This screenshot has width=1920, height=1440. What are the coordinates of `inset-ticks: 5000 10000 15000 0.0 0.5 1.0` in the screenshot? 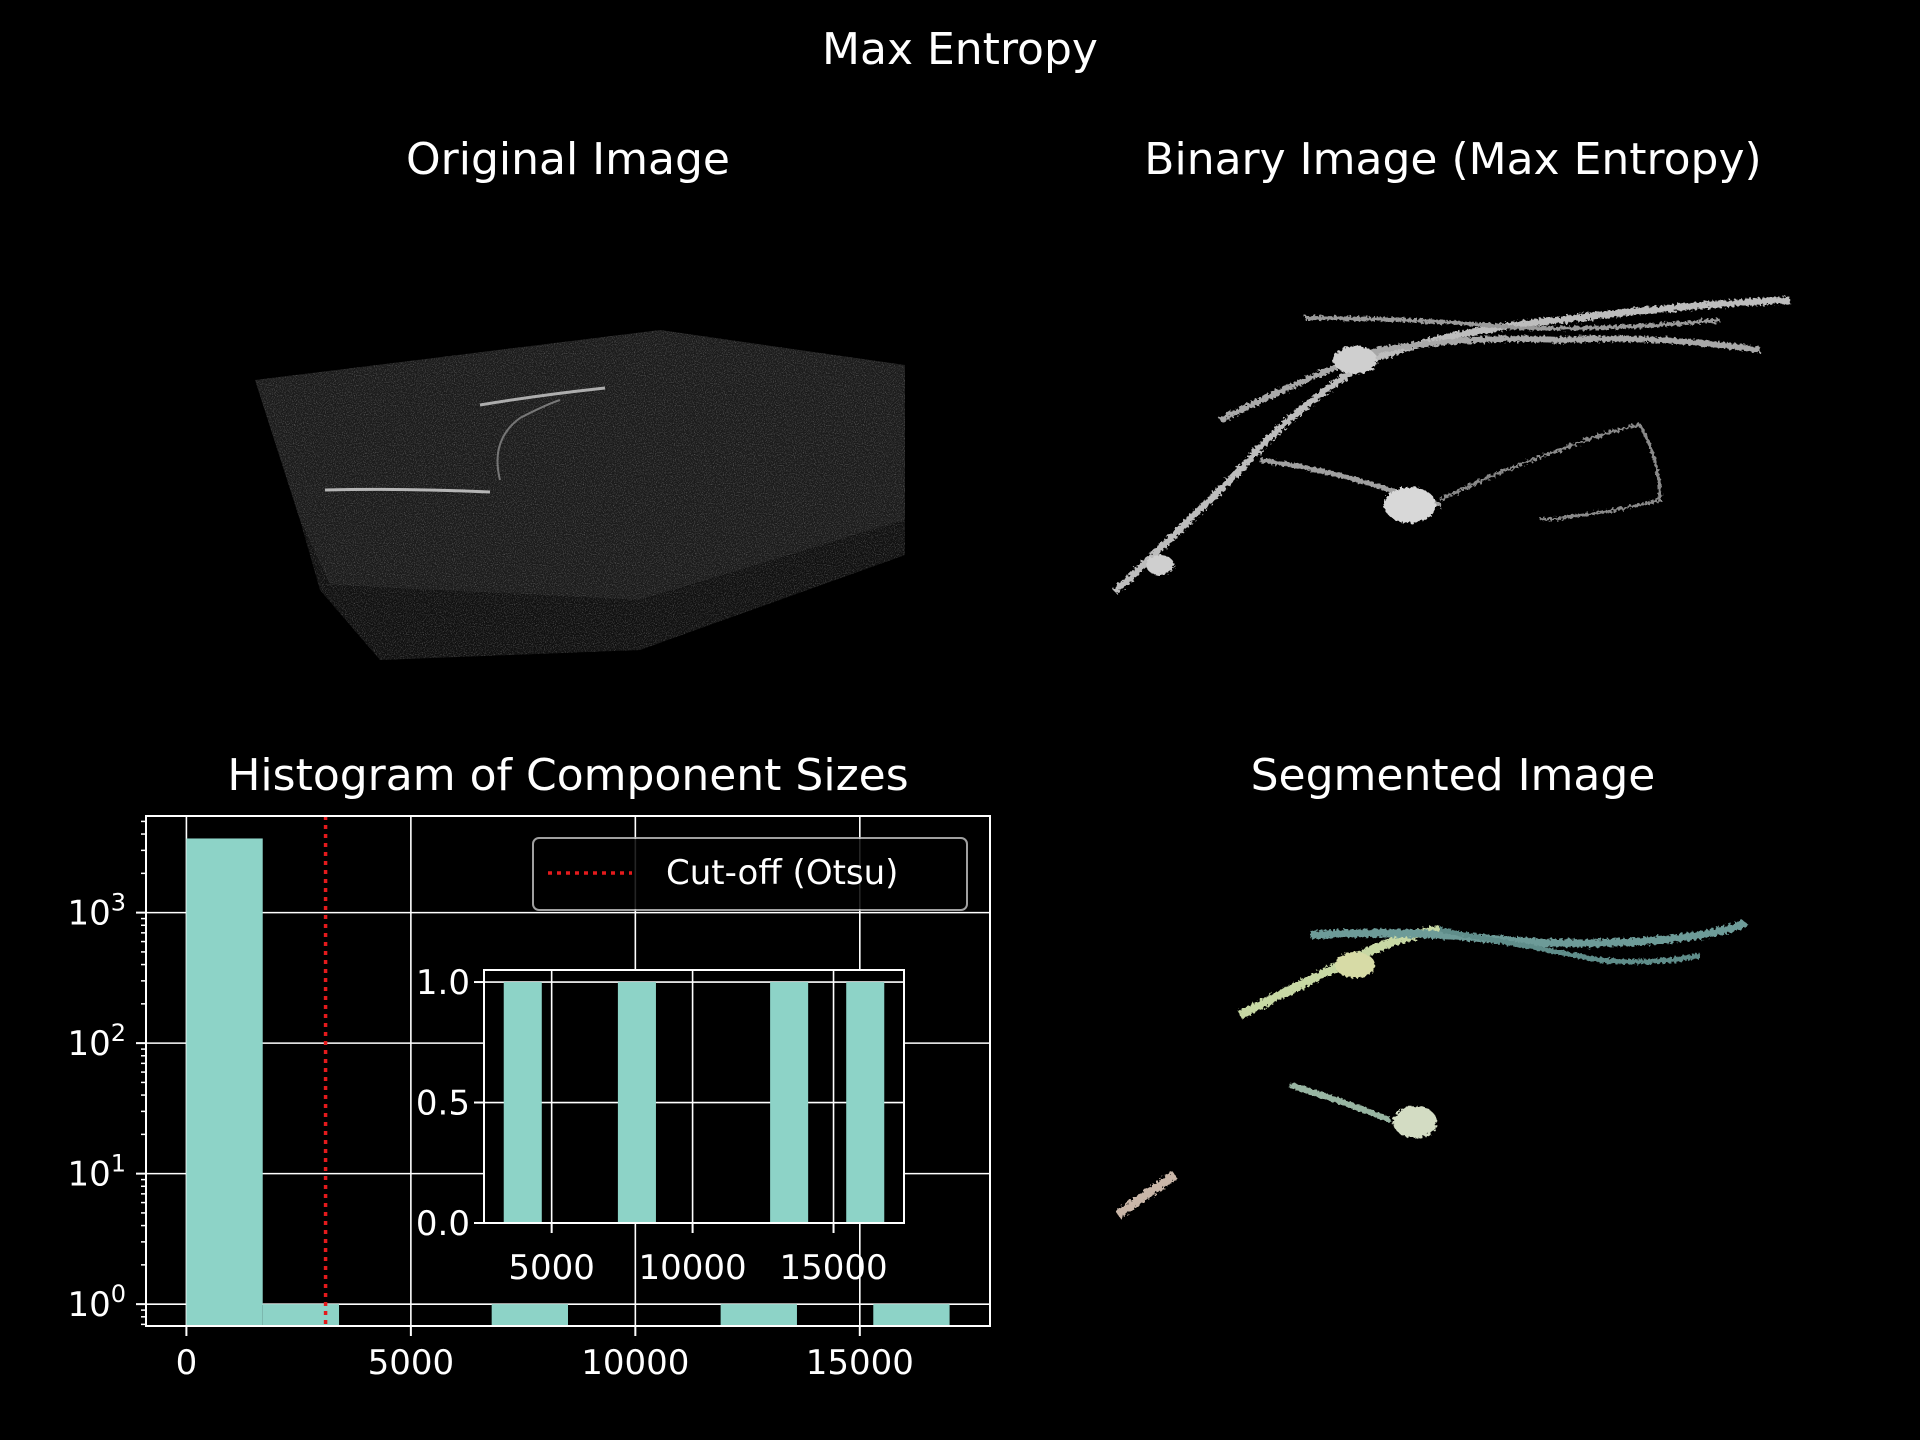 It's located at (652, 1125).